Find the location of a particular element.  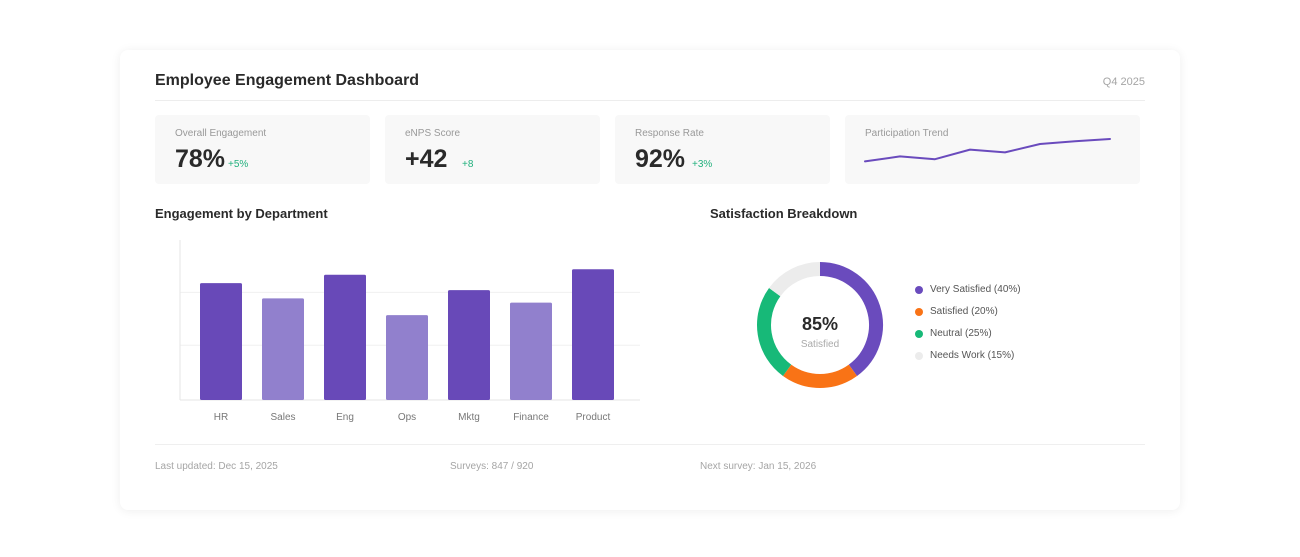

kpi-label: Participation Trend is located at coordinates (907, 133).